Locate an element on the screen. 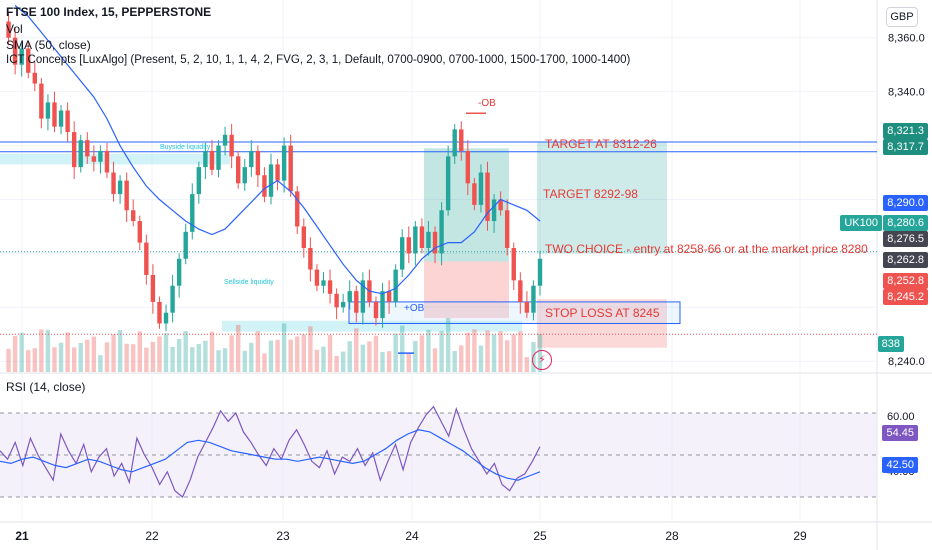 This screenshot has height=550, width=932. target-1-label: TARGET AT 8312-26 is located at coordinates (601, 144).